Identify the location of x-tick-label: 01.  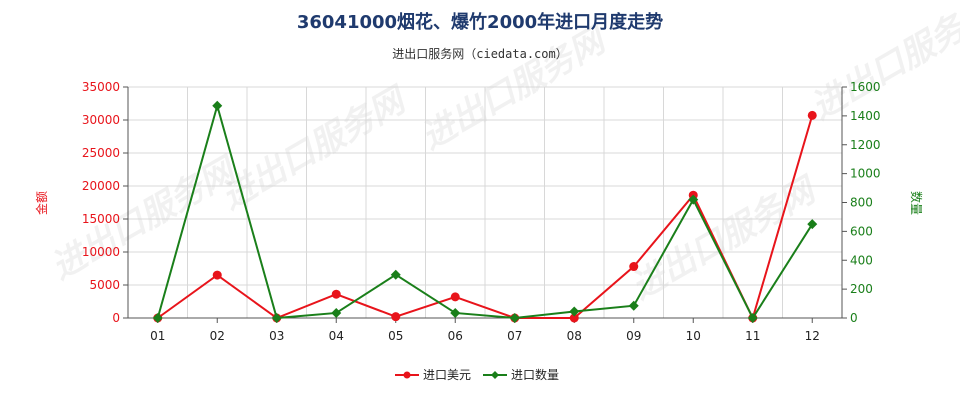
(157, 336).